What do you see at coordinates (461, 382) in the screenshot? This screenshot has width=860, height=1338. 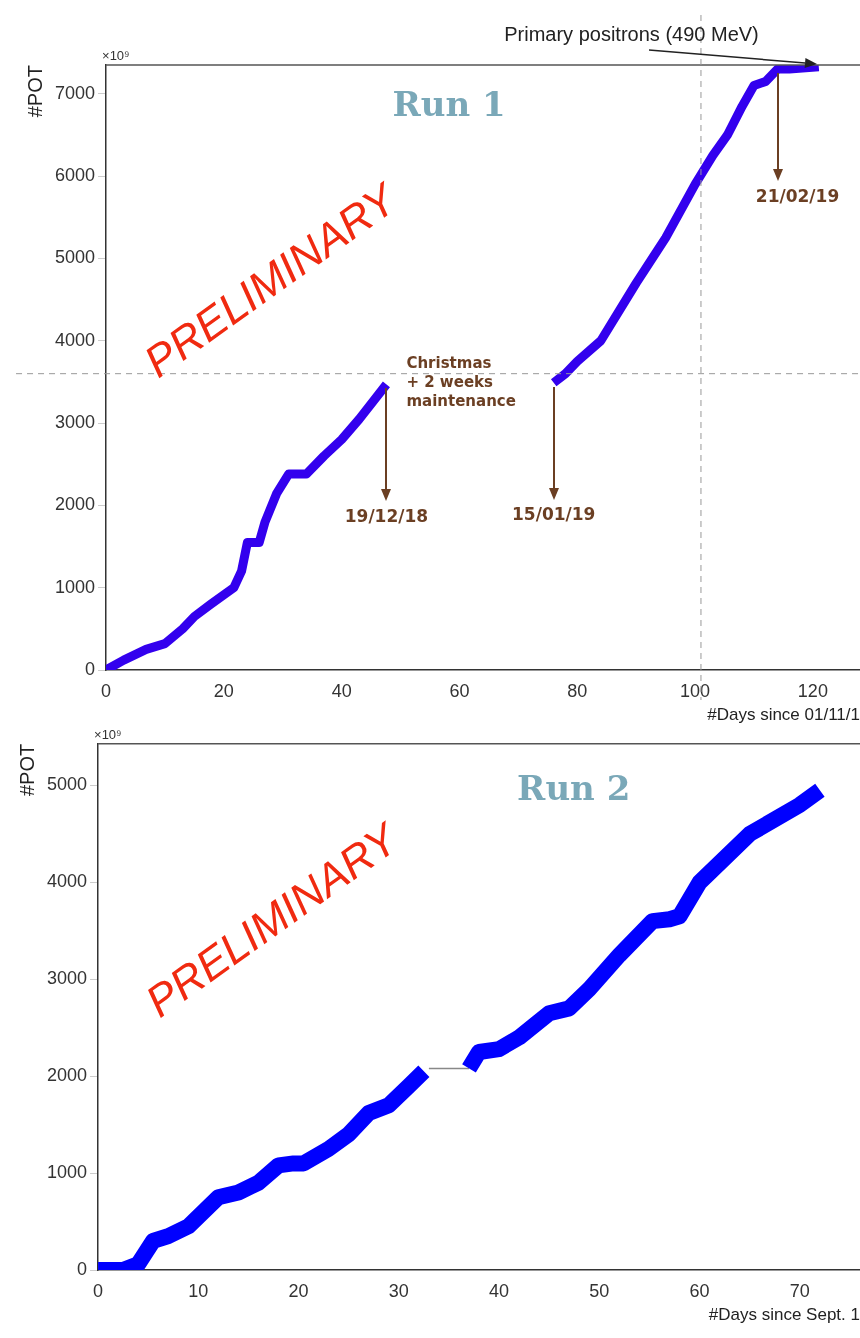 I see `annotation: Christmas + 2 weeks maintenance` at bounding box center [461, 382].